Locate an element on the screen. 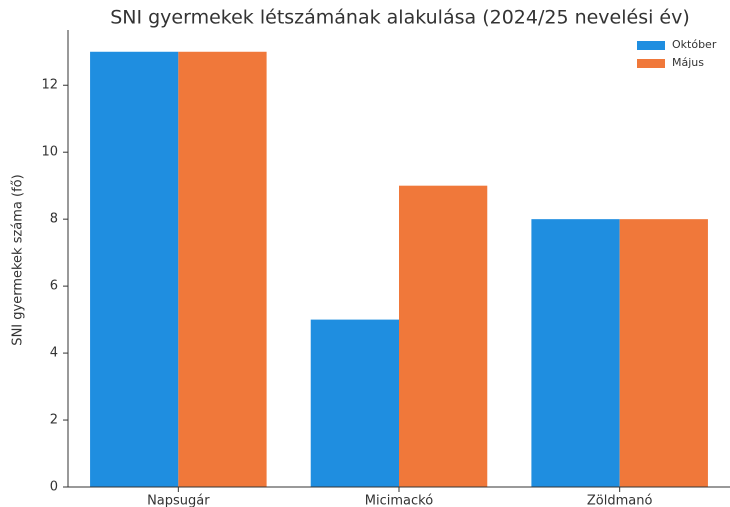 This screenshot has width=730, height=507. y-tick-label: 2 is located at coordinates (54, 420).